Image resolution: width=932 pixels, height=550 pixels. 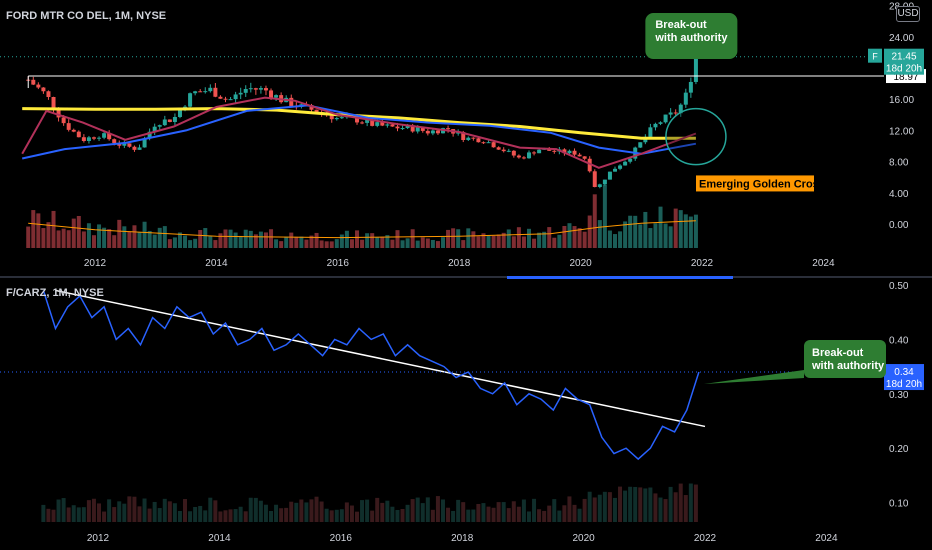 What do you see at coordinates (620, 277) in the screenshot?
I see `time-range-selector` at bounding box center [620, 277].